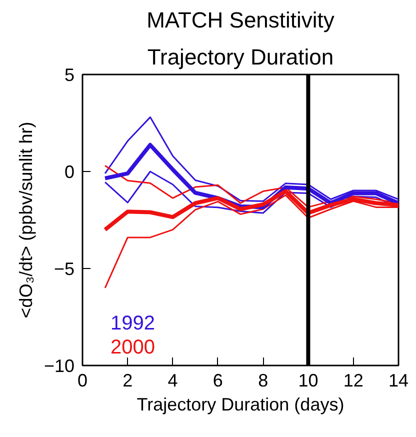 The height and width of the screenshot is (437, 416). I want to click on x-tick-label: 10, so click(308, 380).